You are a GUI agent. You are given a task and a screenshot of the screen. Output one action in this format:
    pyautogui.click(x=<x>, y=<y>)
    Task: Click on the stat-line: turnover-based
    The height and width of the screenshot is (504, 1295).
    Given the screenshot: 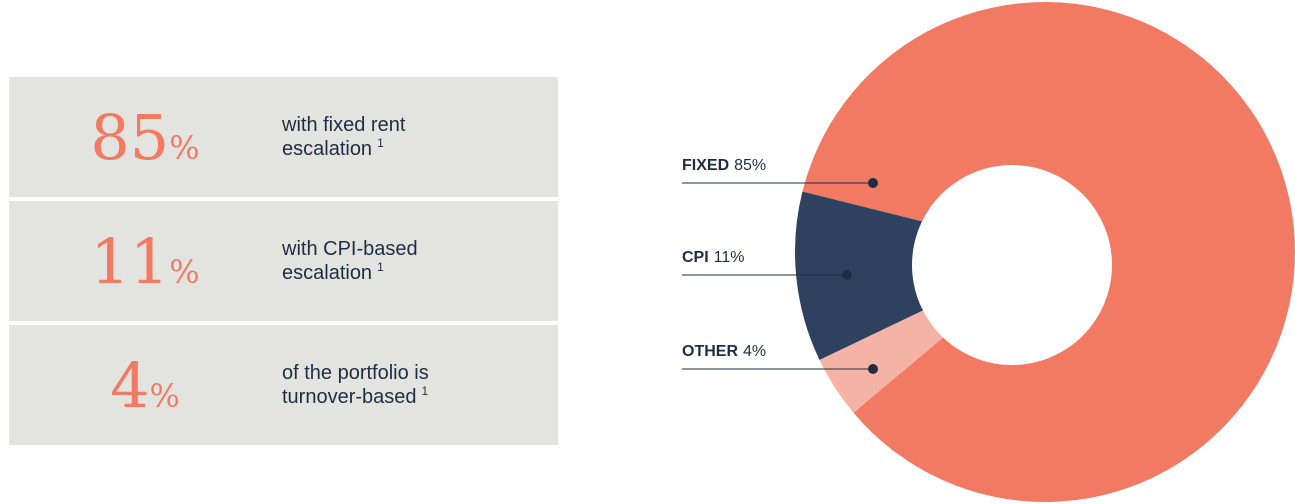 What is the action you would take?
    pyautogui.click(x=349, y=397)
    